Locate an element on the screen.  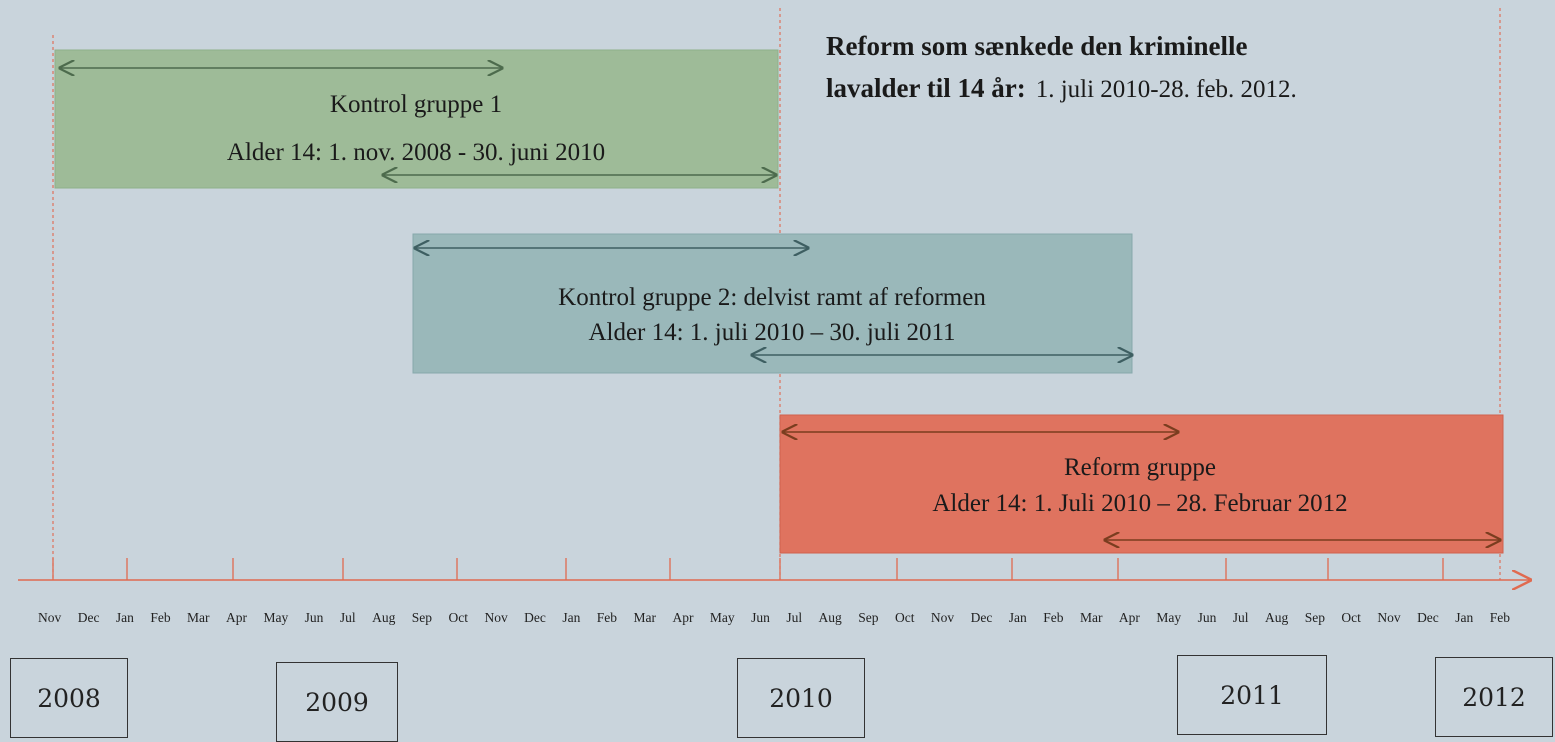
group-period: Alder 14: 1. nov. 2008 - 30. juni 2010 is located at coordinates (416, 152).